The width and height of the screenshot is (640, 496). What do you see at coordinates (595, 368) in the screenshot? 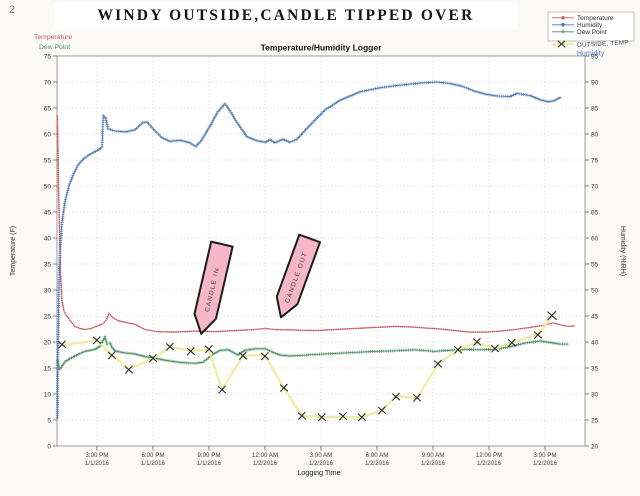
I see `y-right-tick-label: 35` at bounding box center [595, 368].